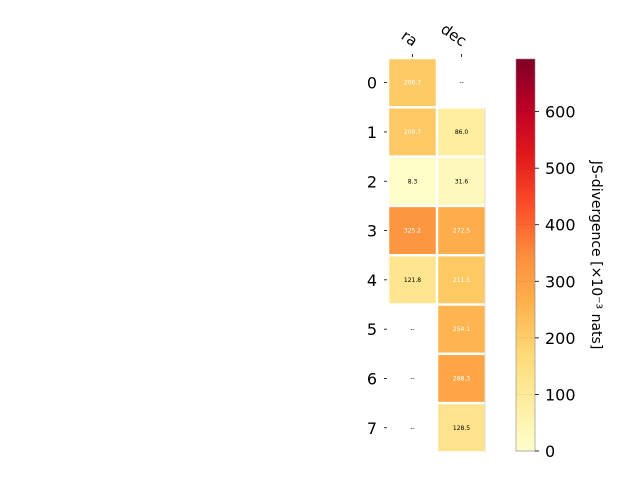 This screenshot has height=480, width=640. I want to click on row-tick-labels: 0 1 2 3 4 5 6 7, so click(377, 256).